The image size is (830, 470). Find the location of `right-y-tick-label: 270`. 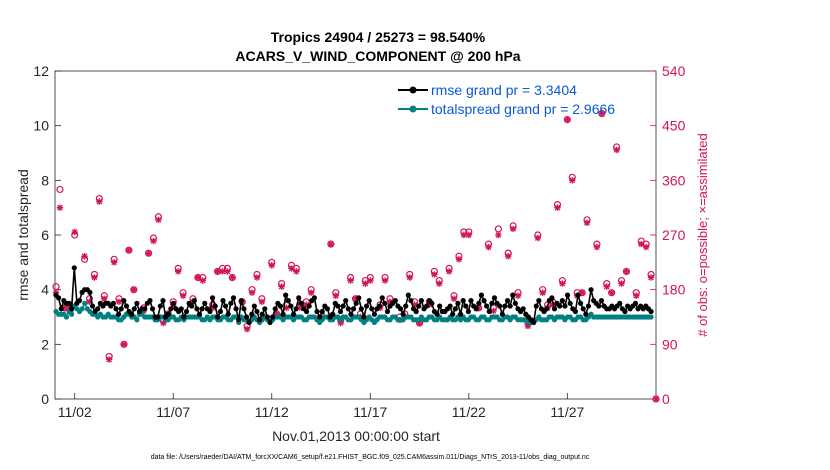

right-y-tick-label: 270 is located at coordinates (674, 235).